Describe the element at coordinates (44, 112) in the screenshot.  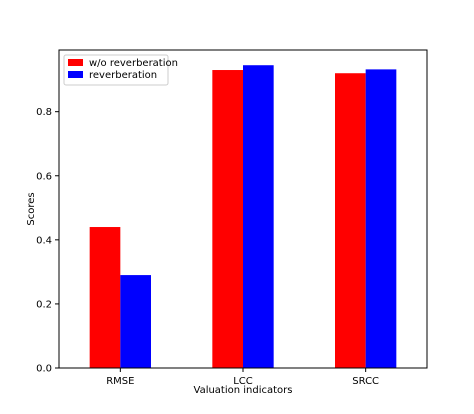
I see `y-tick-label: 0.8` at that location.